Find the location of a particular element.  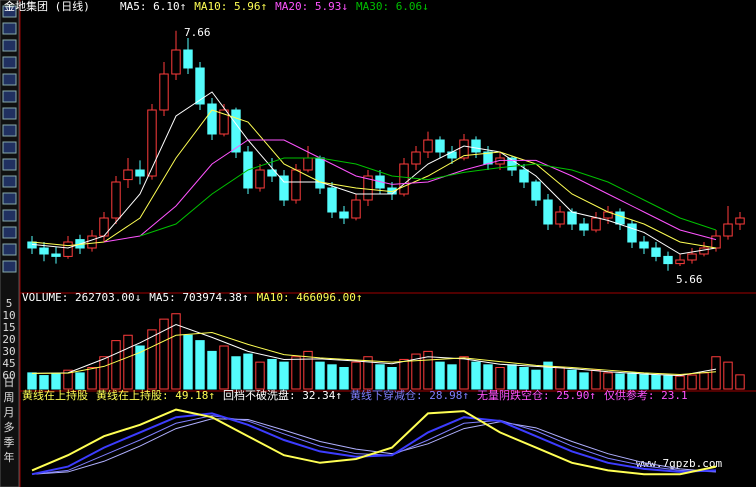

header-text: 黄线下穿减仓: 28.98↑ is located at coordinates (409, 395).